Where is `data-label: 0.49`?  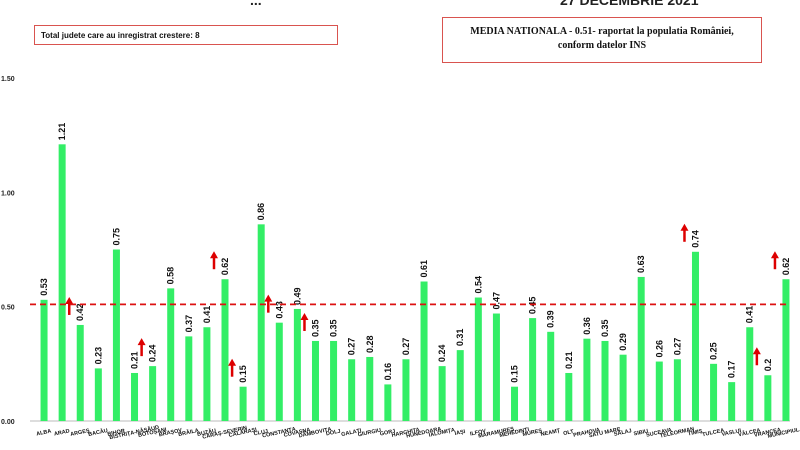 data-label: 0.49 is located at coordinates (297, 296).